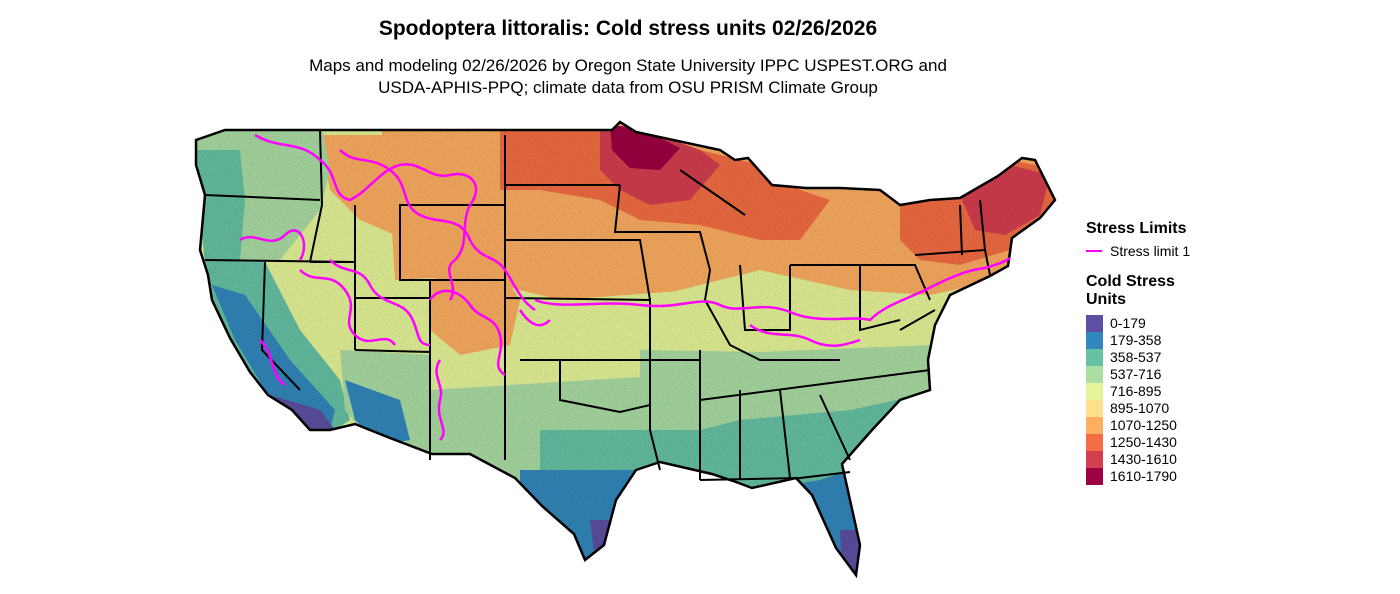  What do you see at coordinates (1128, 323) in the screenshot?
I see `legend-bin-label: 0-179` at bounding box center [1128, 323].